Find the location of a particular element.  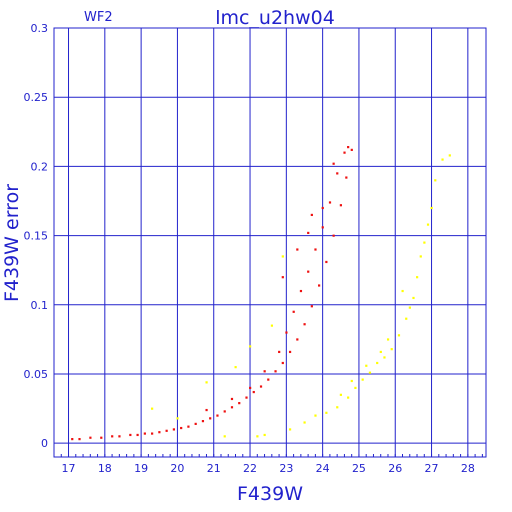

x-tick-label: 18 is located at coordinates (105, 468).